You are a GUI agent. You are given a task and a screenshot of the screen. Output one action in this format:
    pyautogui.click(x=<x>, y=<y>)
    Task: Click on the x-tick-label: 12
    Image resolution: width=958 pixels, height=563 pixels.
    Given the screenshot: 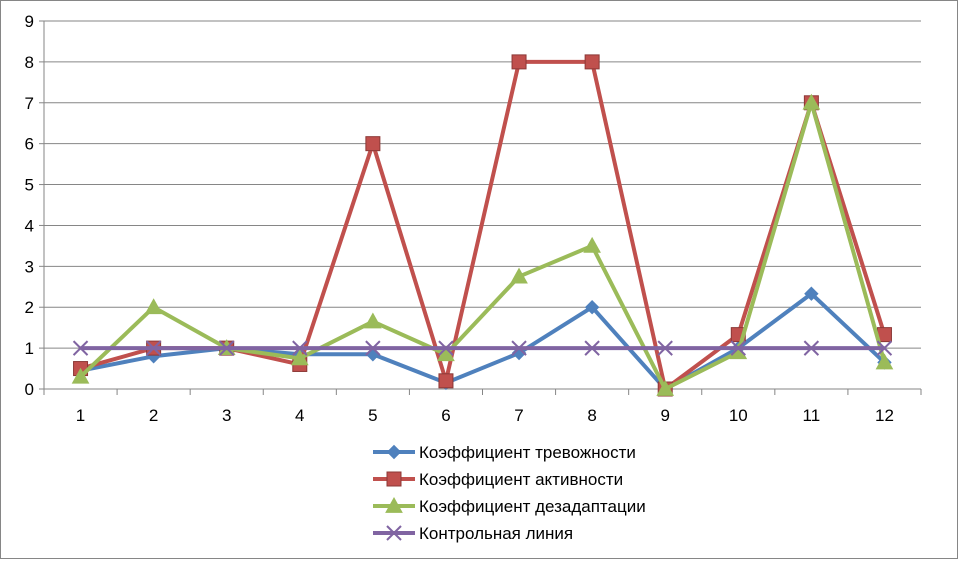 What is the action you would take?
    pyautogui.click(x=884, y=415)
    